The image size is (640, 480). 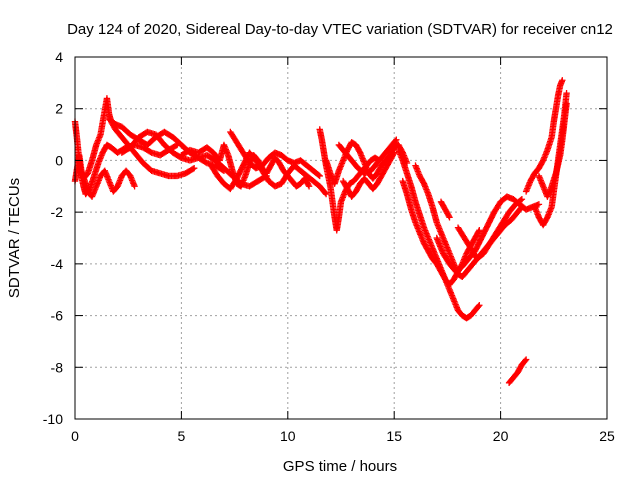 I want to click on series-sat-k, so click(x=368, y=174).